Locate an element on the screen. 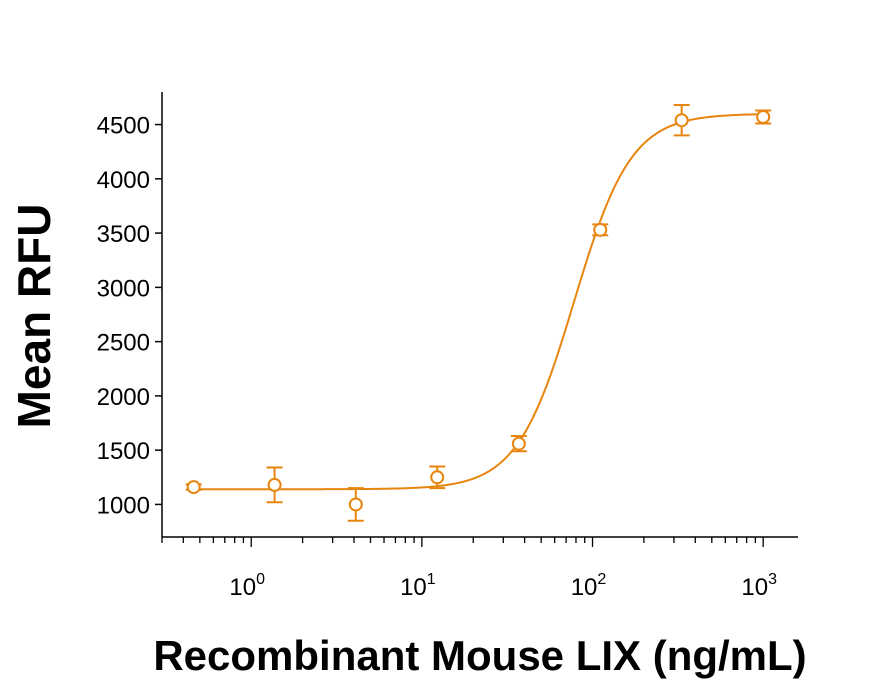 This screenshot has height=686, width=870. y-axis-title: Mean RFU is located at coordinates (34, 316).